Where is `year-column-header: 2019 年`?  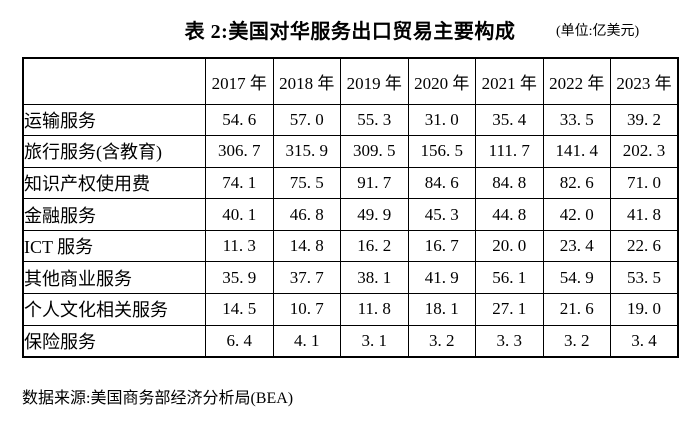 year-column-header: 2019 年 is located at coordinates (374, 81).